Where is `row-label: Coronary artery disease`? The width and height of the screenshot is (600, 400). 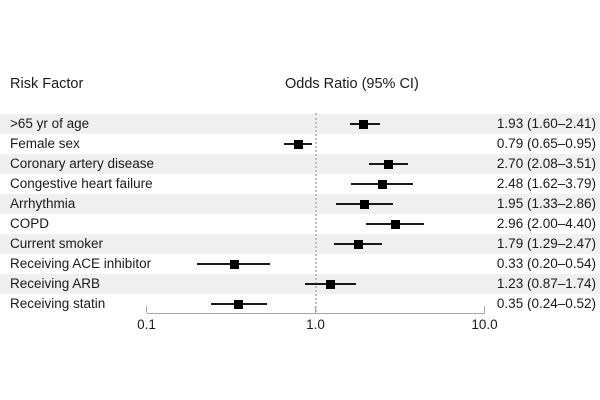 row-label: Coronary artery disease is located at coordinates (82, 163).